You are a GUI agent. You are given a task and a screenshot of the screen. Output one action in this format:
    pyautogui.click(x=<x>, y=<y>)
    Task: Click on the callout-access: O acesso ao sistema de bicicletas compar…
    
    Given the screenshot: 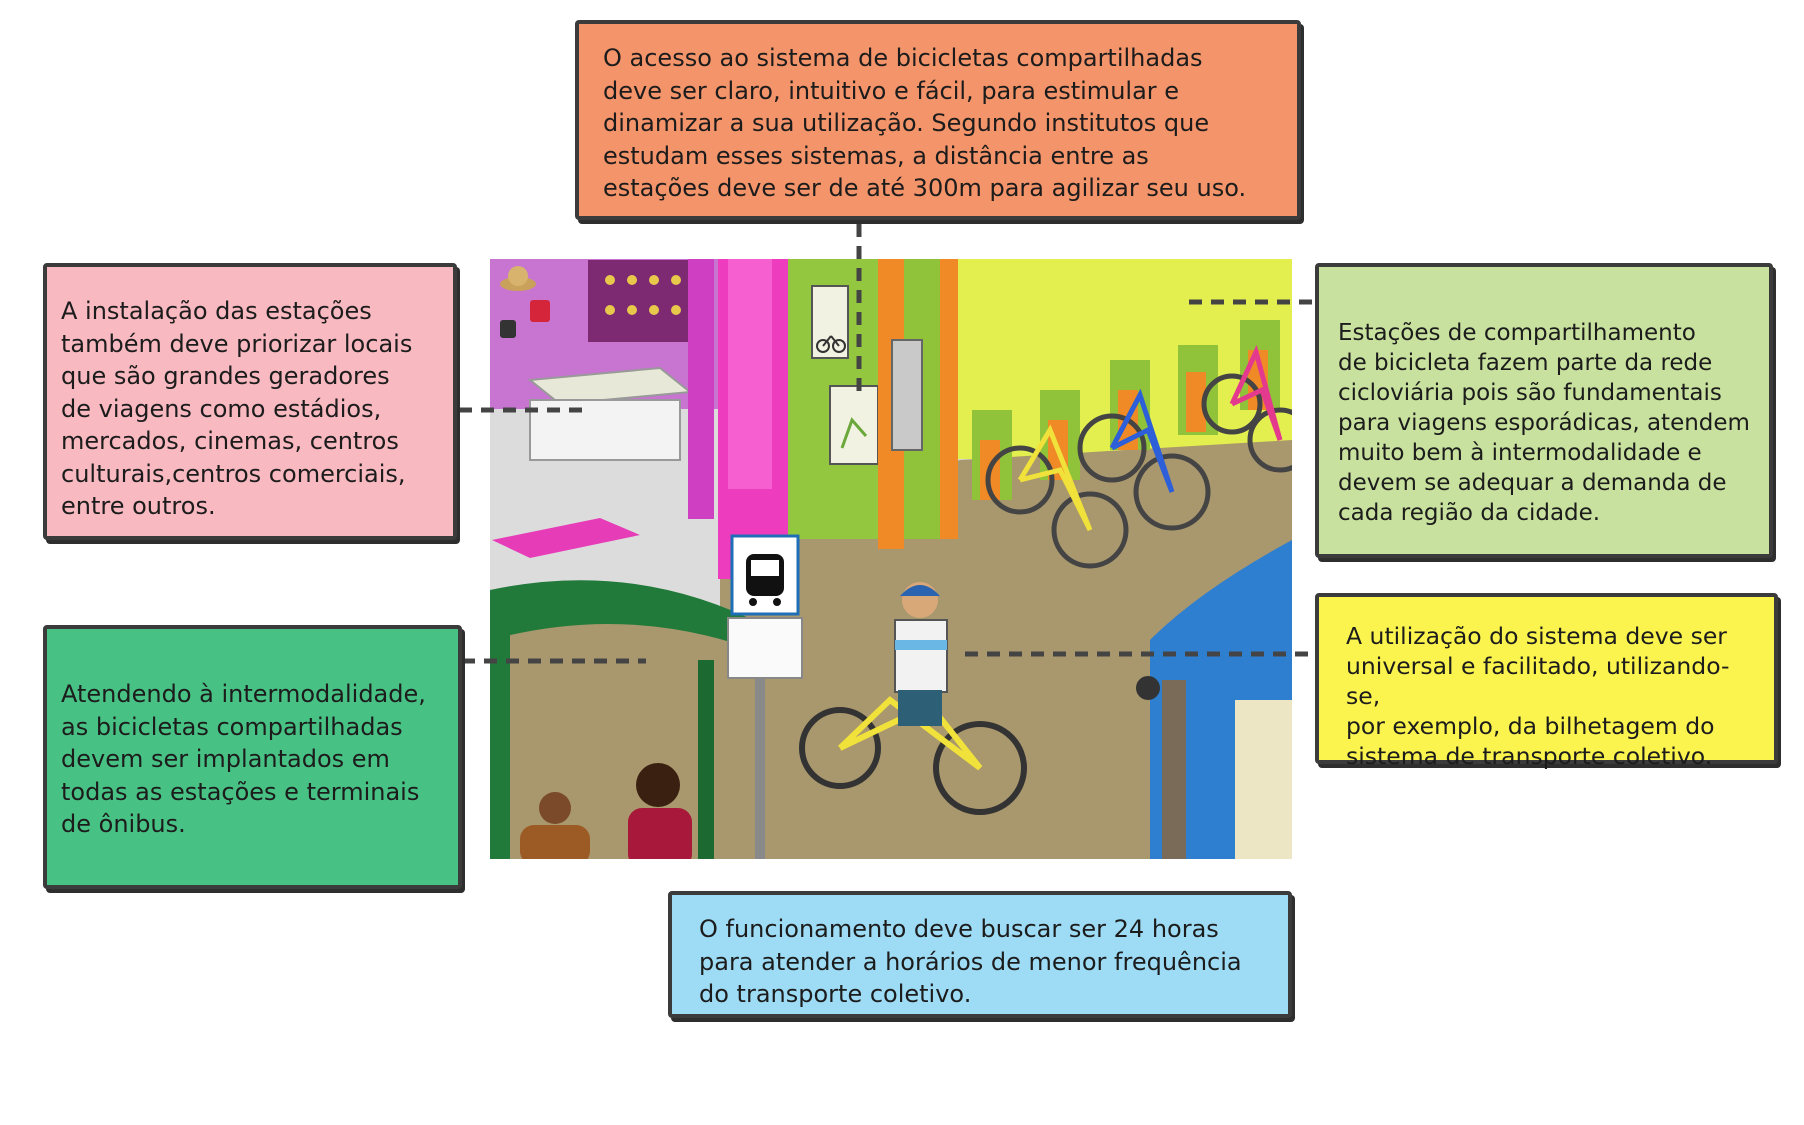 What is the action you would take?
    pyautogui.click(x=938, y=120)
    